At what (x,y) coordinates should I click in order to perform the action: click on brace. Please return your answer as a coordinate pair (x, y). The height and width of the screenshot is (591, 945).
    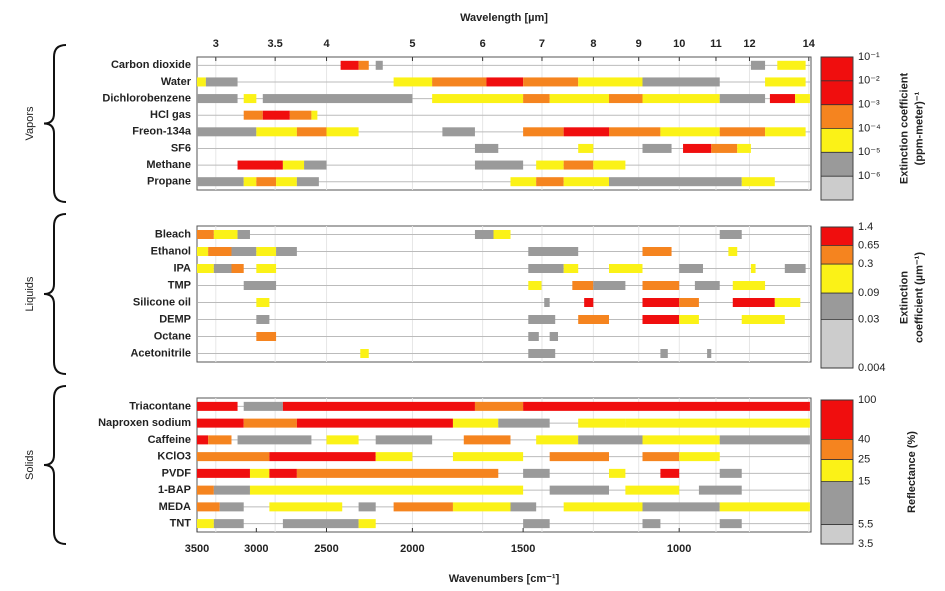
    Looking at the image, I should click on (55, 465).